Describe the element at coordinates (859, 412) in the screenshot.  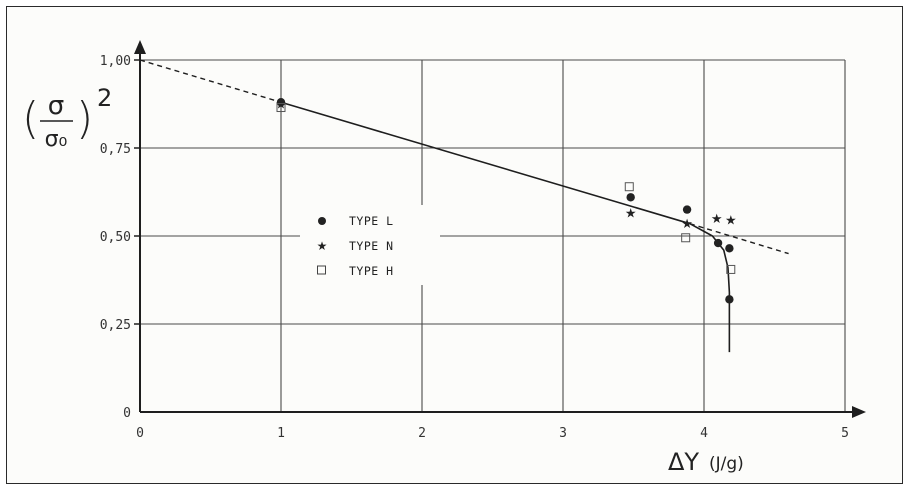
I see `x-axis-arrow` at that location.